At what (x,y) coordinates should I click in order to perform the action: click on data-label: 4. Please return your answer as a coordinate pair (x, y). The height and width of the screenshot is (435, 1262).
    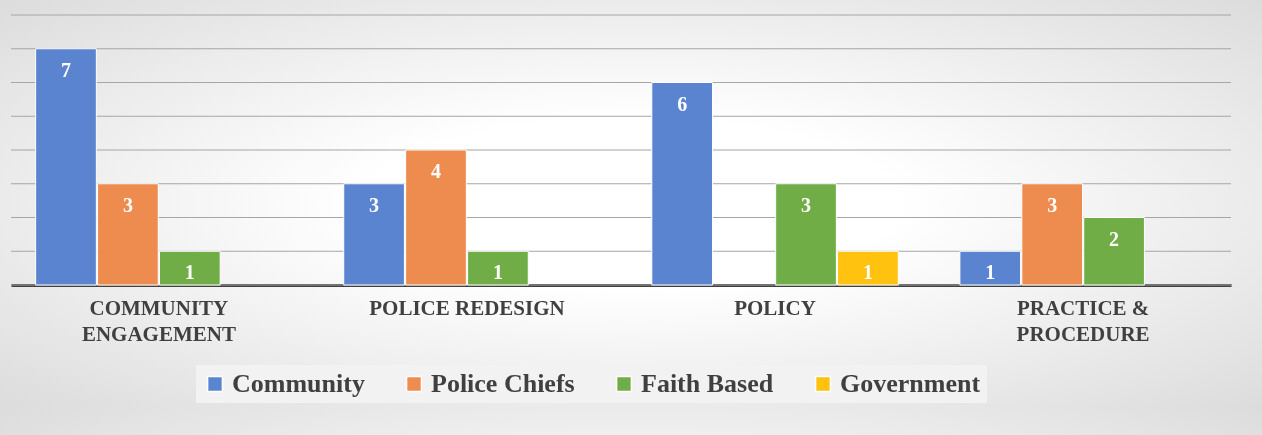
    Looking at the image, I should click on (436, 171).